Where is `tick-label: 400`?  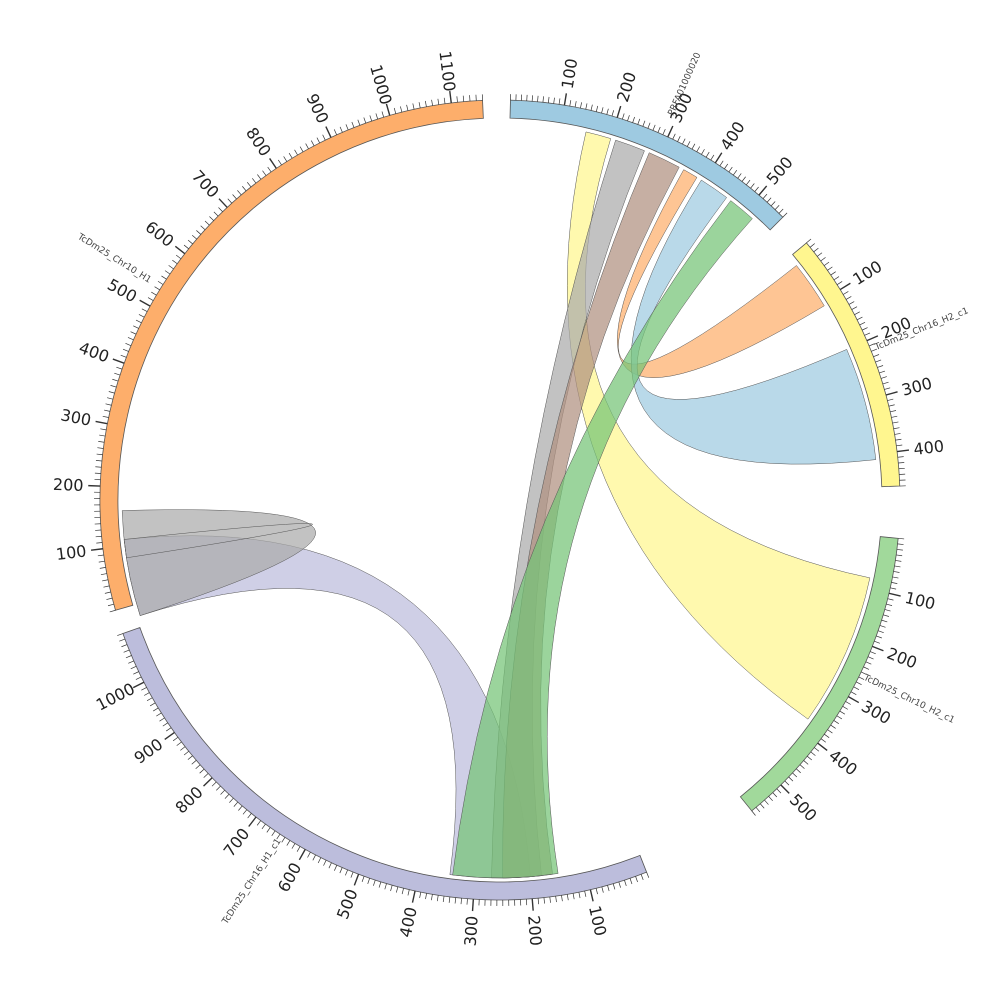 tick-label: 400 is located at coordinates (408, 922).